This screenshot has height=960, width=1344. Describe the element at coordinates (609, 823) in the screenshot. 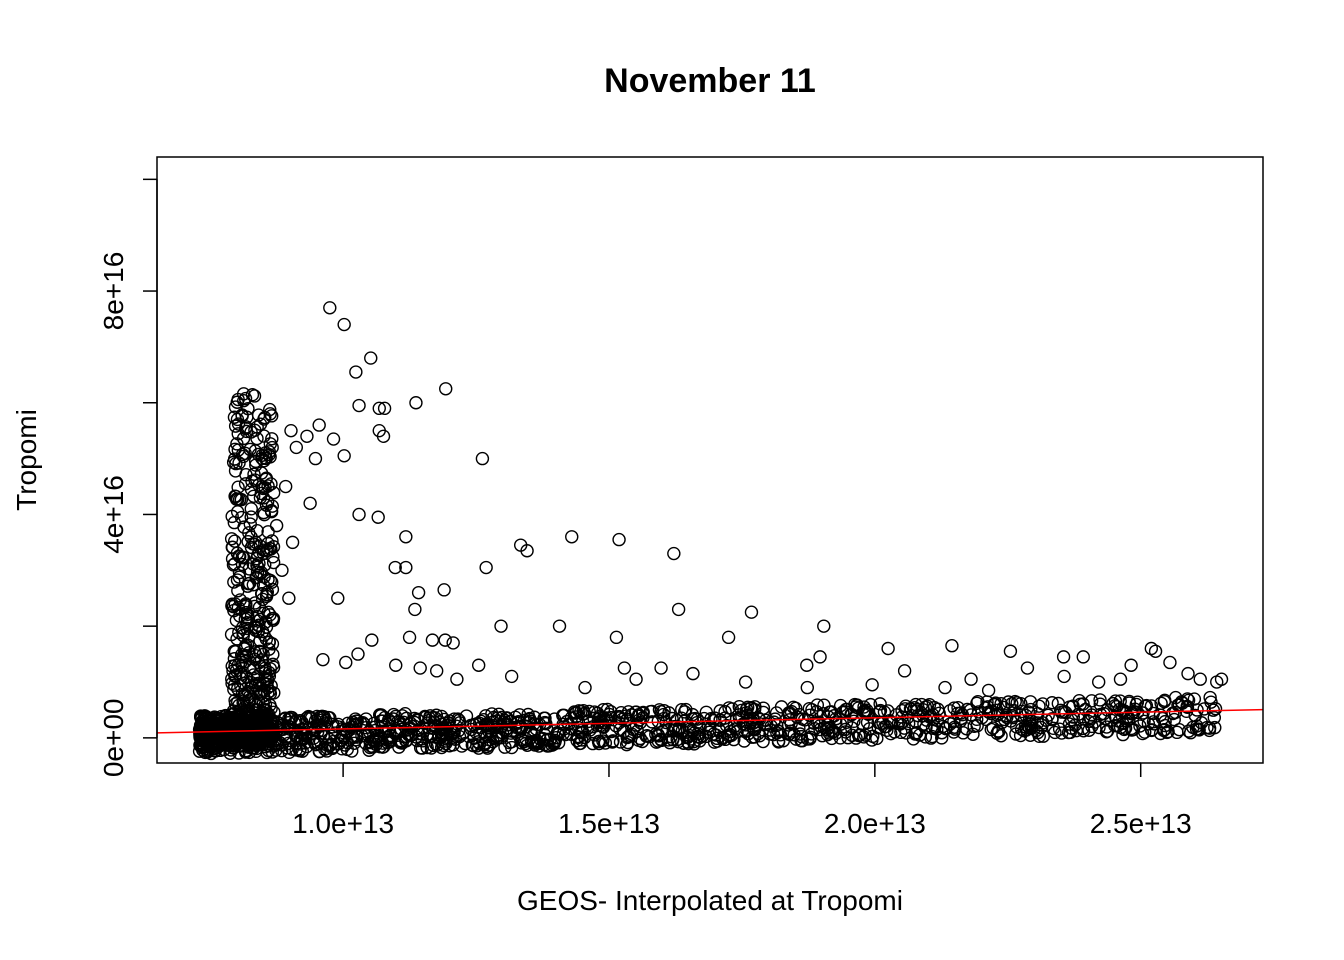

I see `x-tick-label: 1.5e+13` at that location.